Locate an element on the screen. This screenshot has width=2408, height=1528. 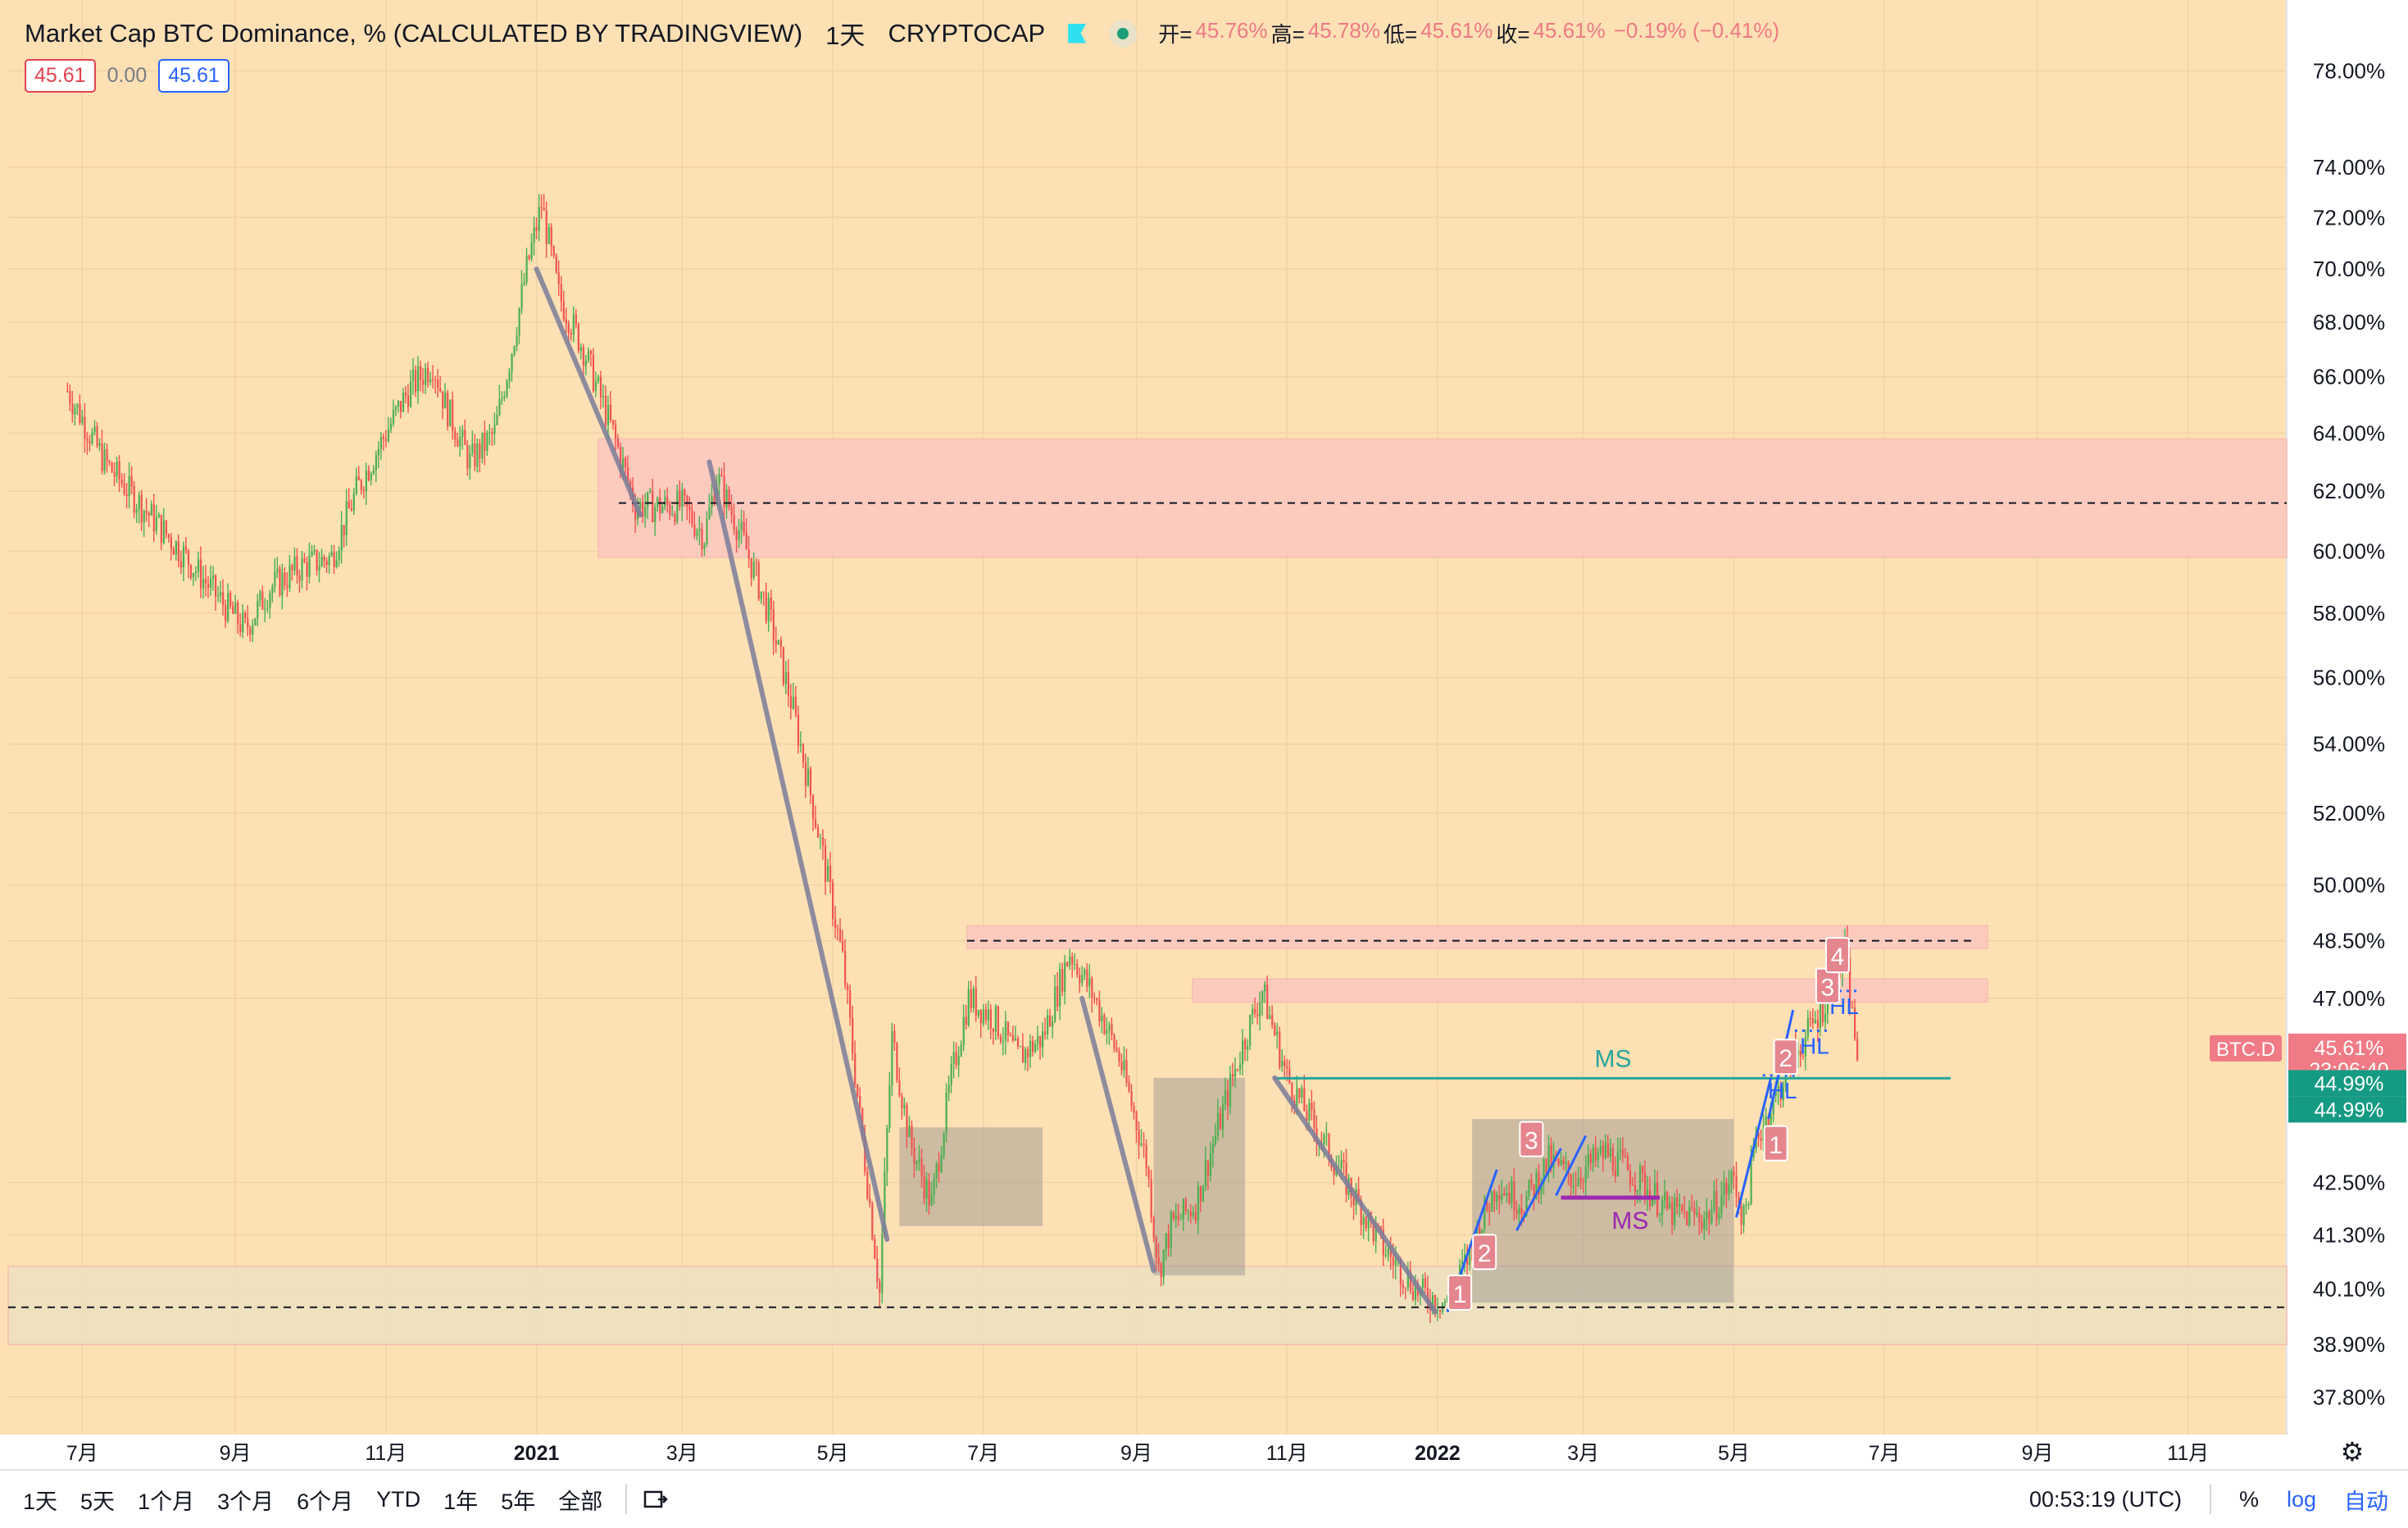
price-axis is located at coordinates (2347, 717).